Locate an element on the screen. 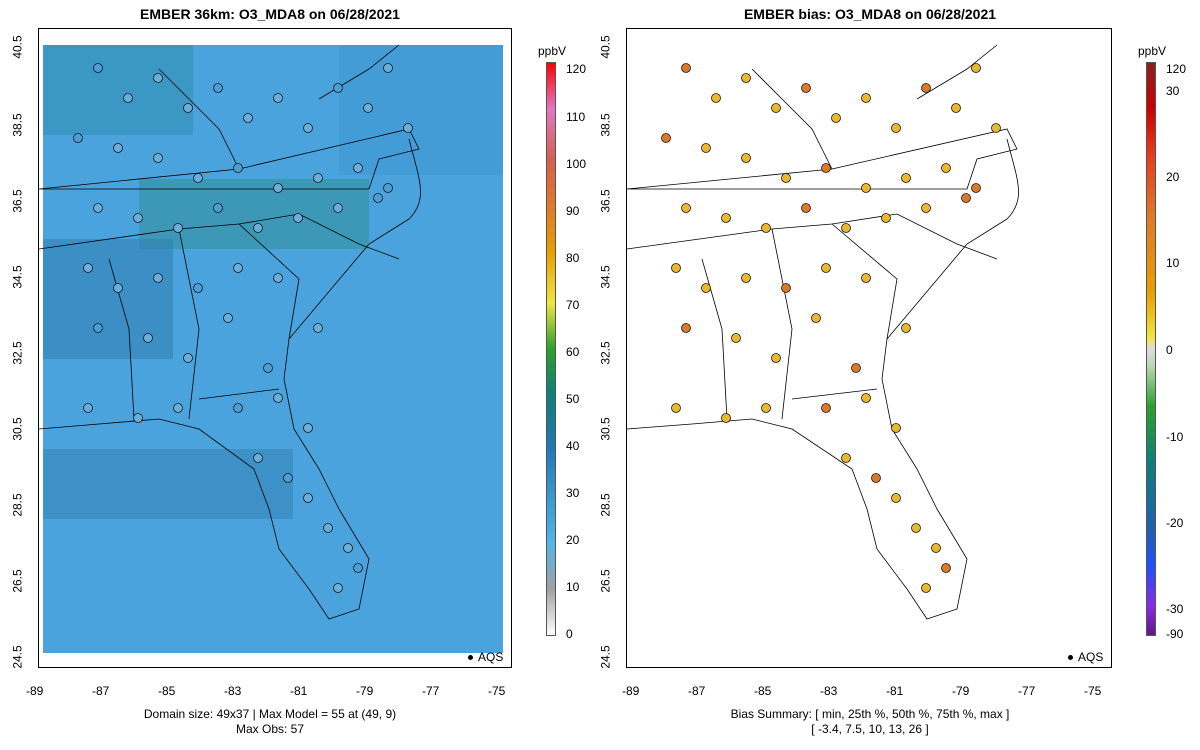 This screenshot has width=1200, height=750. left-colorbar-tick: 60 is located at coordinates (573, 352).